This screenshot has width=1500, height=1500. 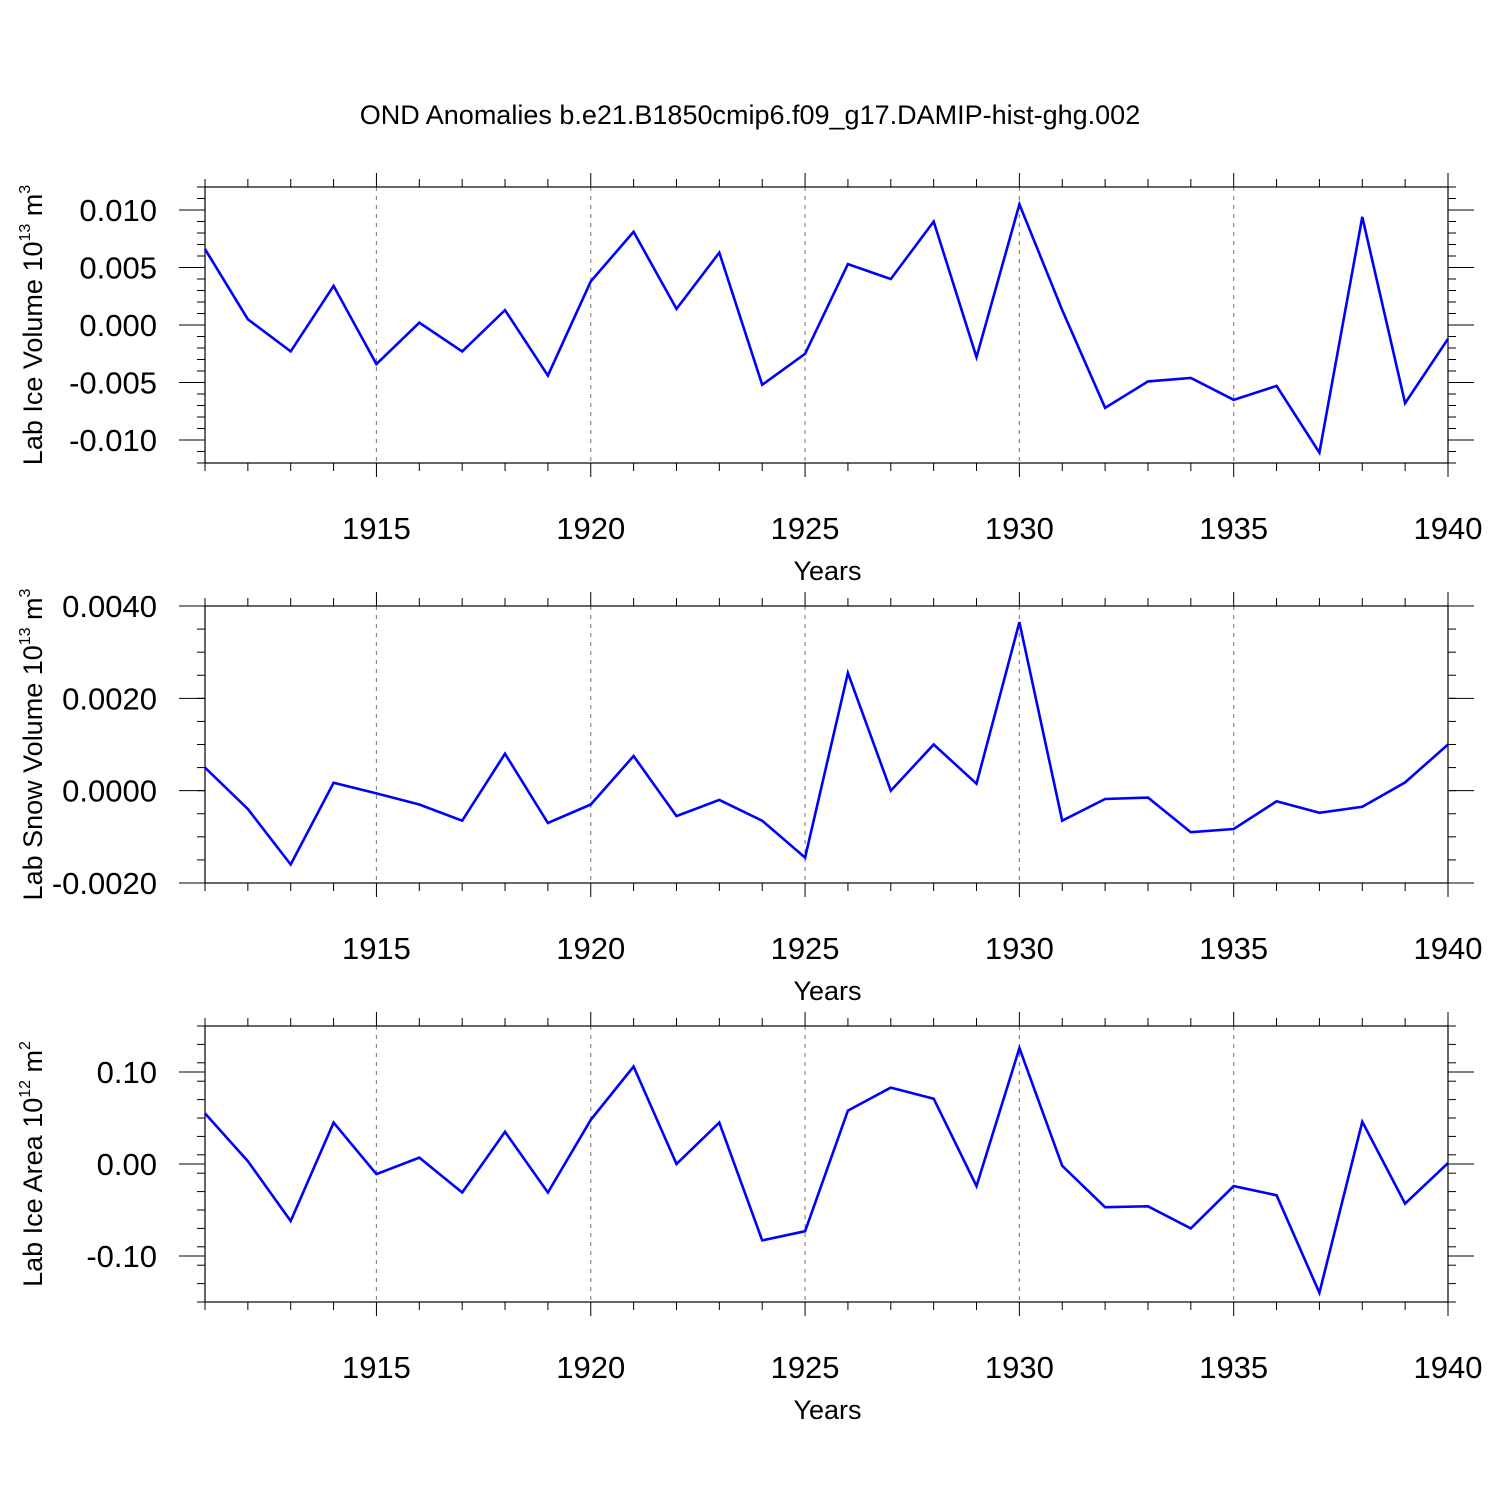 I want to click on y-tick-label: 0.10, so click(x=127, y=1072).